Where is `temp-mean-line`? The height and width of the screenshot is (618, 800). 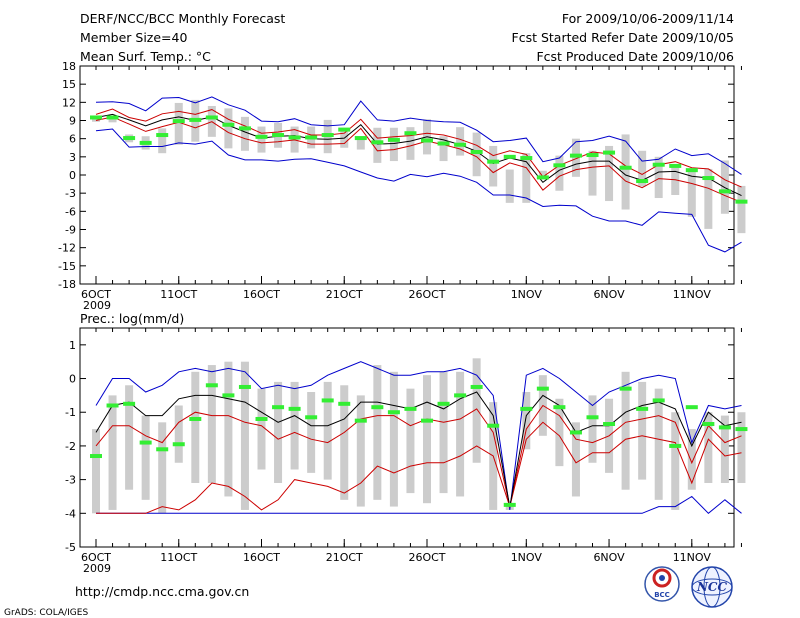
temp-mean-line is located at coordinates (418, 155).